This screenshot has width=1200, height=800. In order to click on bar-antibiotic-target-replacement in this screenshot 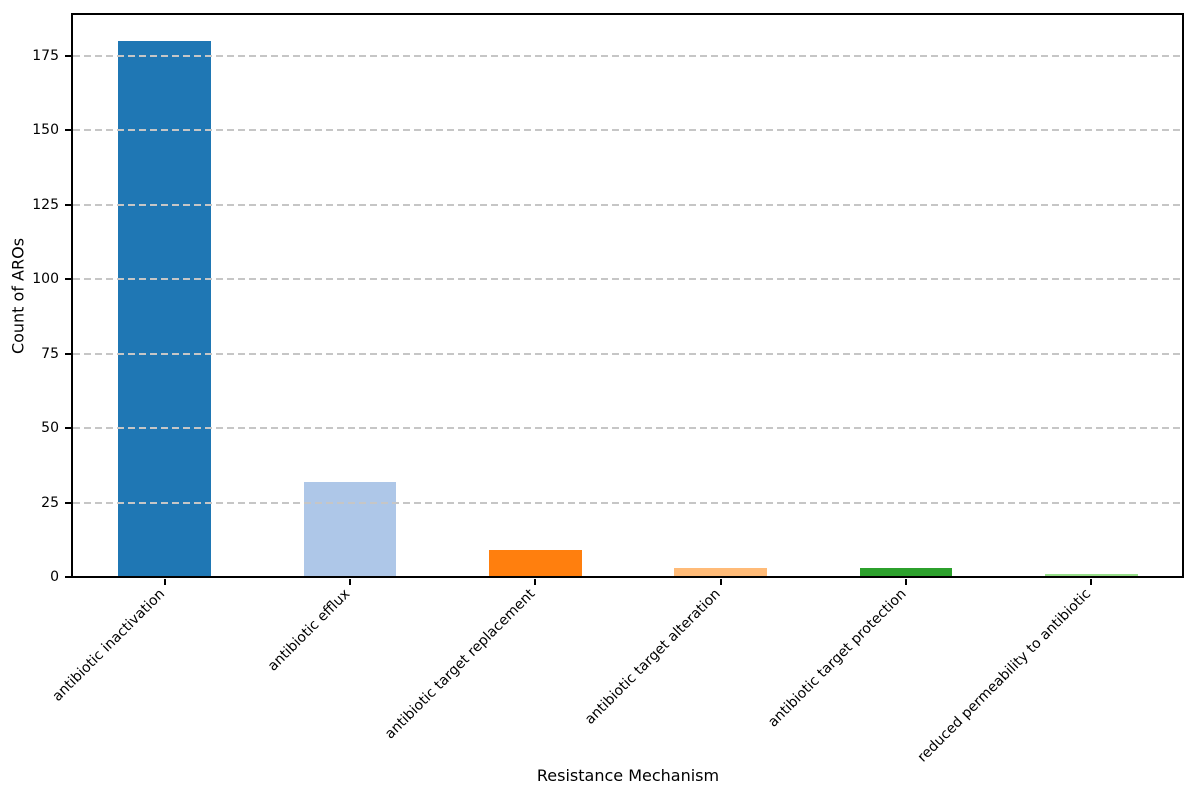, I will do `click(535, 563)`.